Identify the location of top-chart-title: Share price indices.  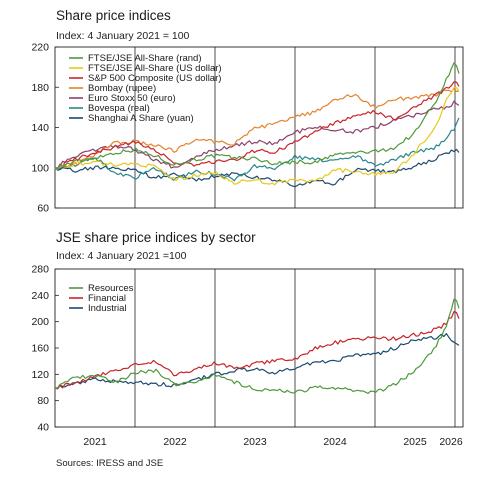
(113, 15).